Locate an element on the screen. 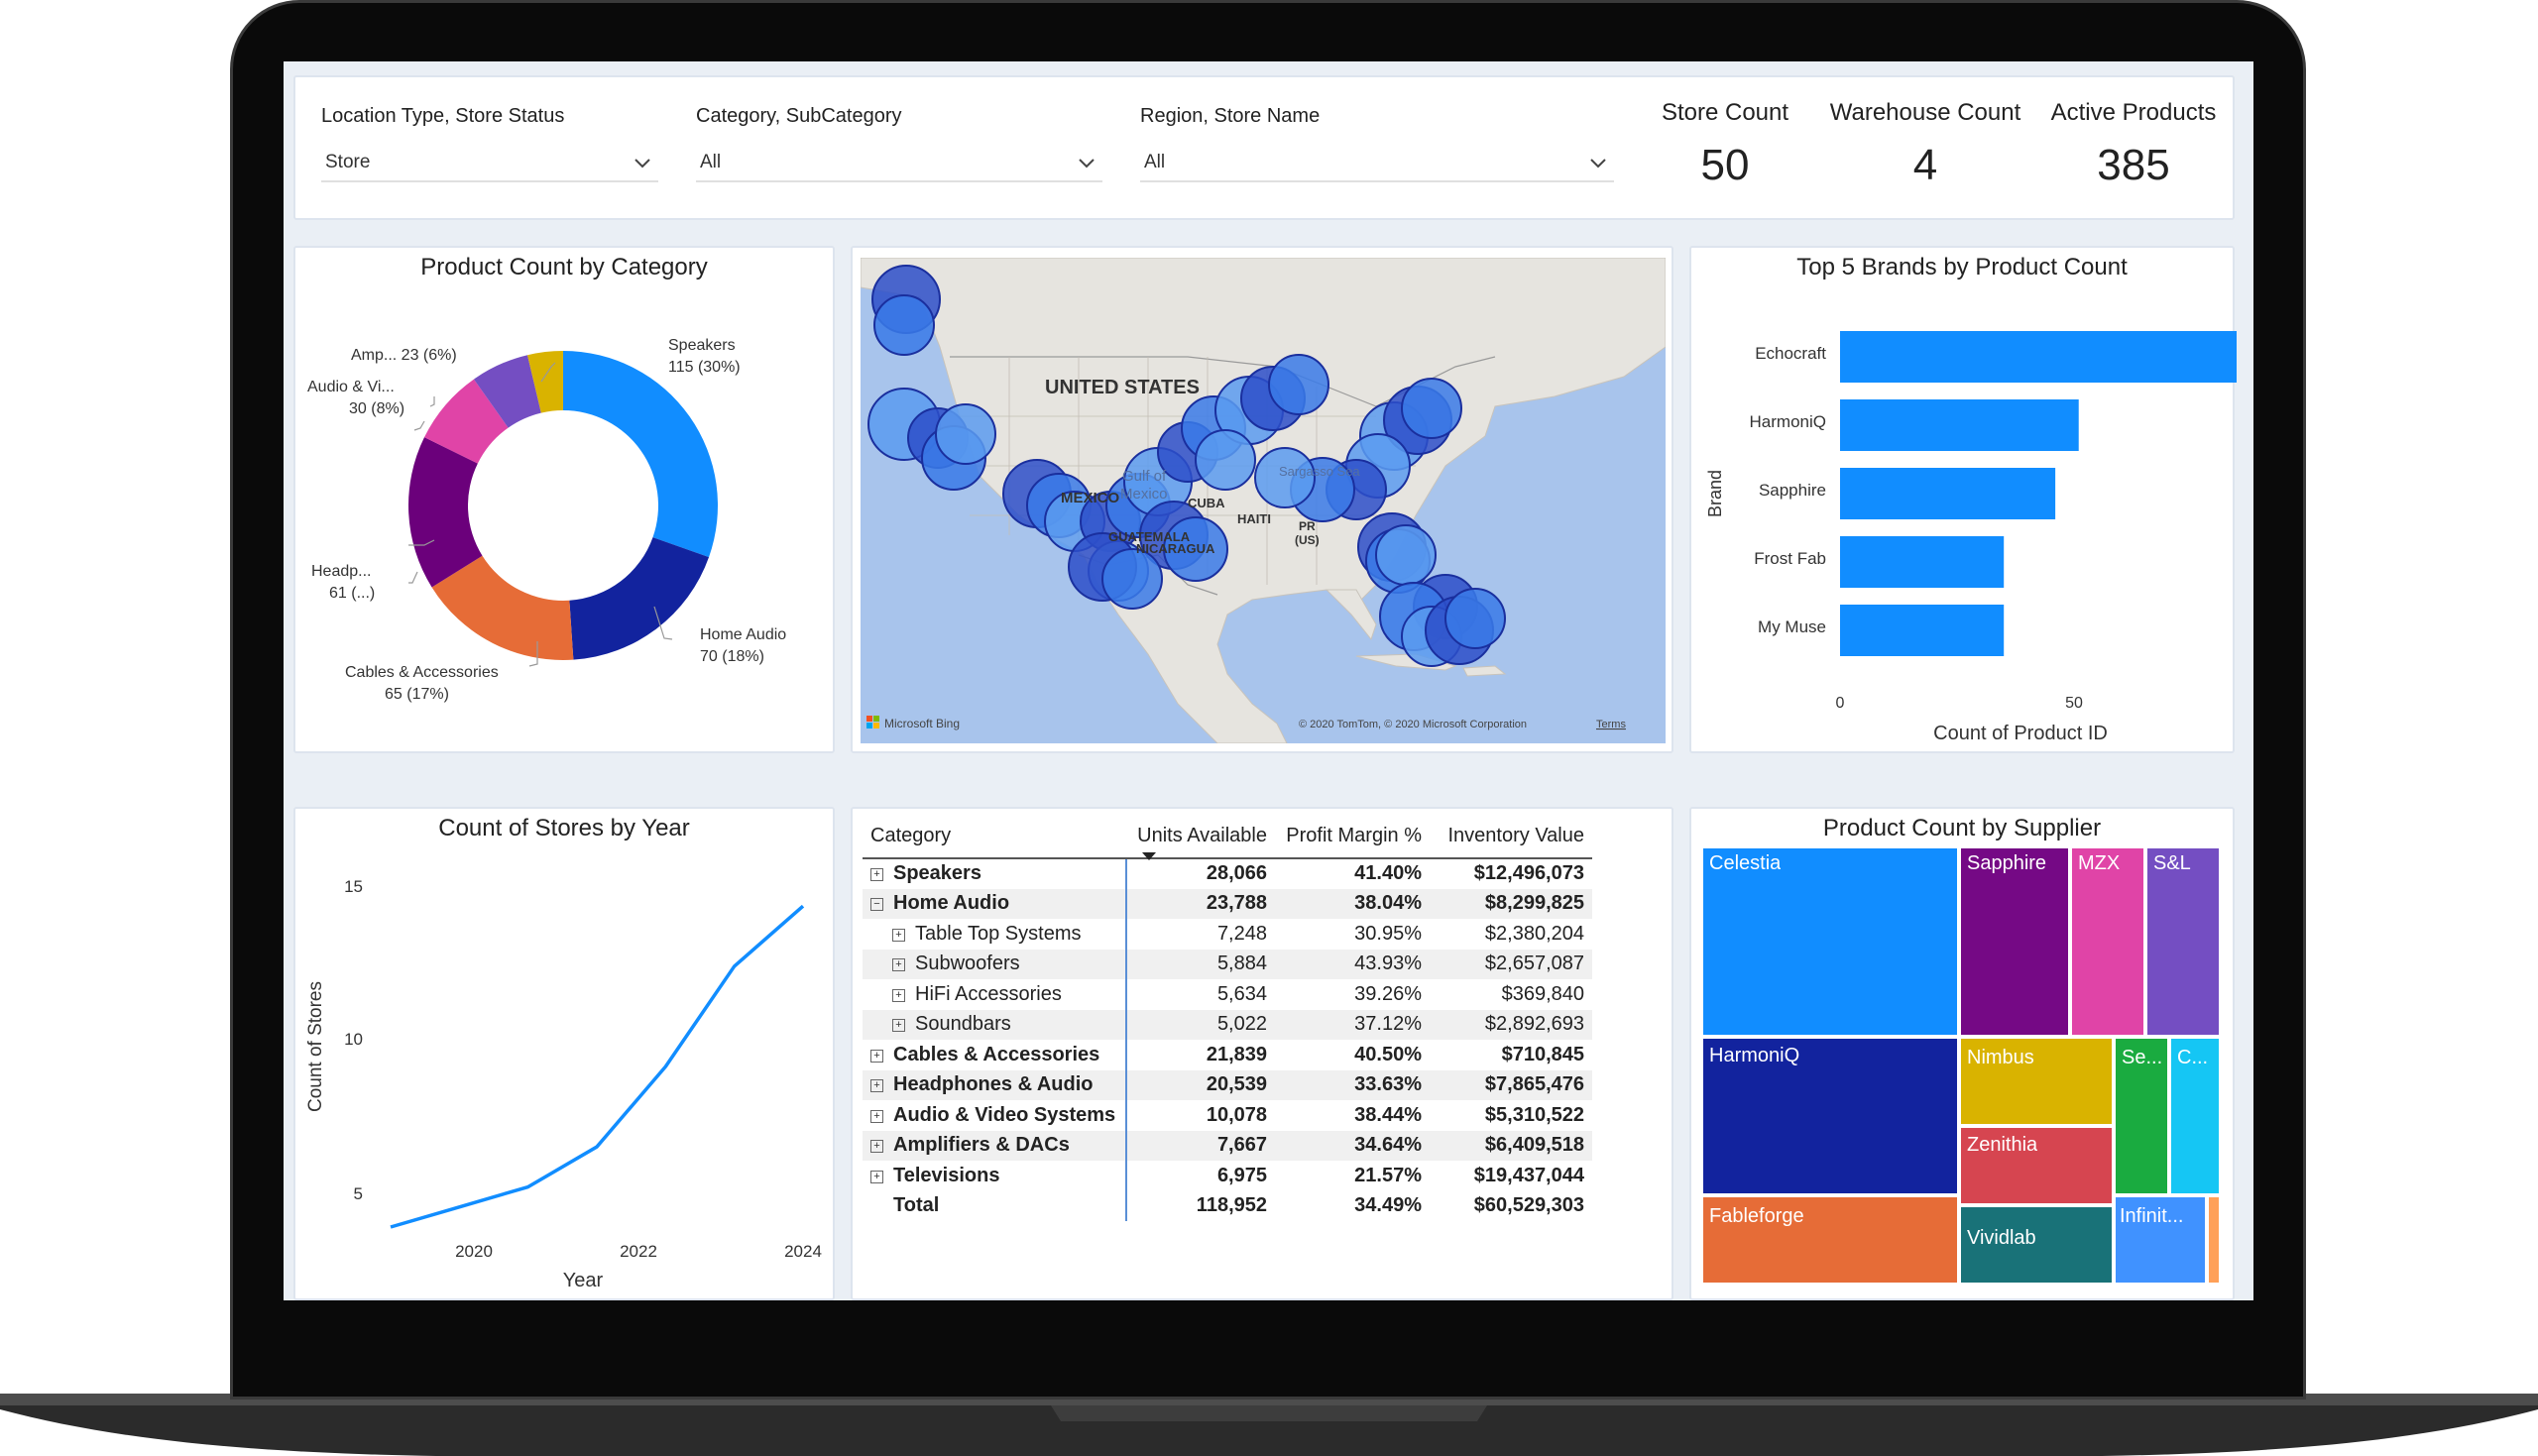  collapse-icon: − is located at coordinates (876, 905).